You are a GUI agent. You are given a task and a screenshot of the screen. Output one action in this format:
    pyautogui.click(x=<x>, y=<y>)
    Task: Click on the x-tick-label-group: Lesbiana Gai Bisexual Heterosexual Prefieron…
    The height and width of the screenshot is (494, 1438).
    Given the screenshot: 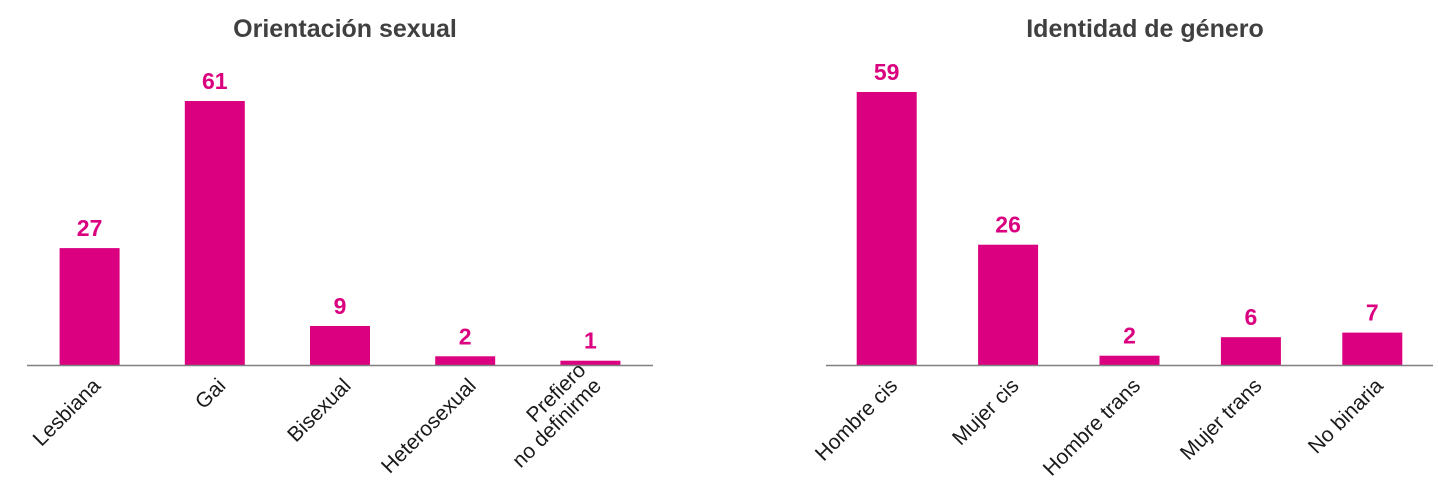 What is the action you would take?
    pyautogui.click(x=317, y=418)
    